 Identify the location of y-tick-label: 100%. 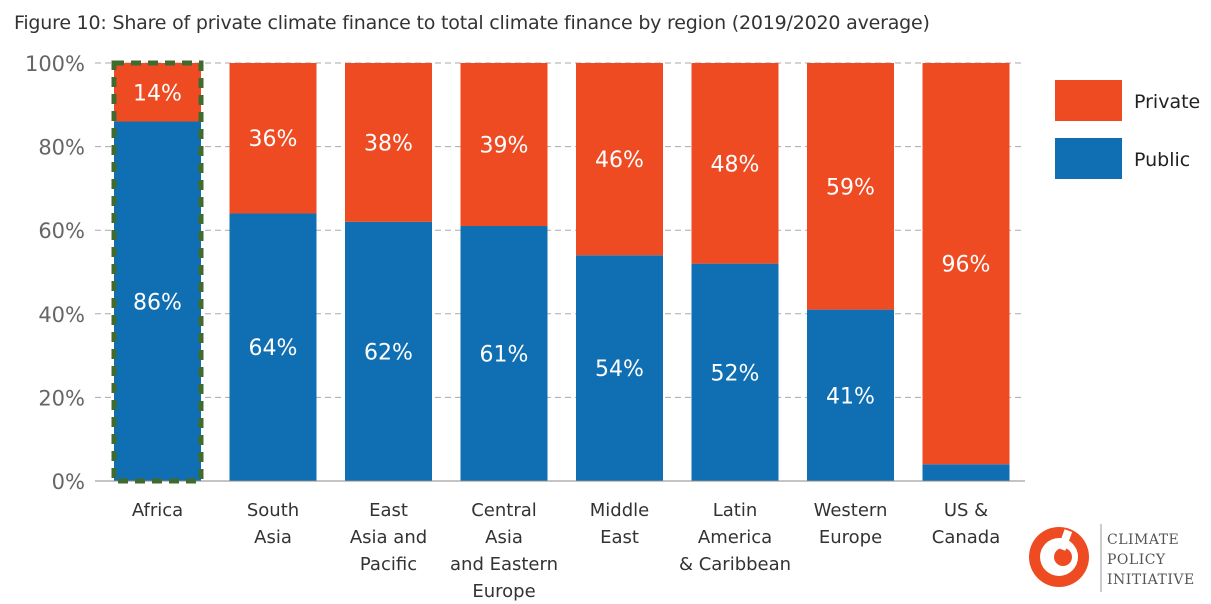
(55, 64).